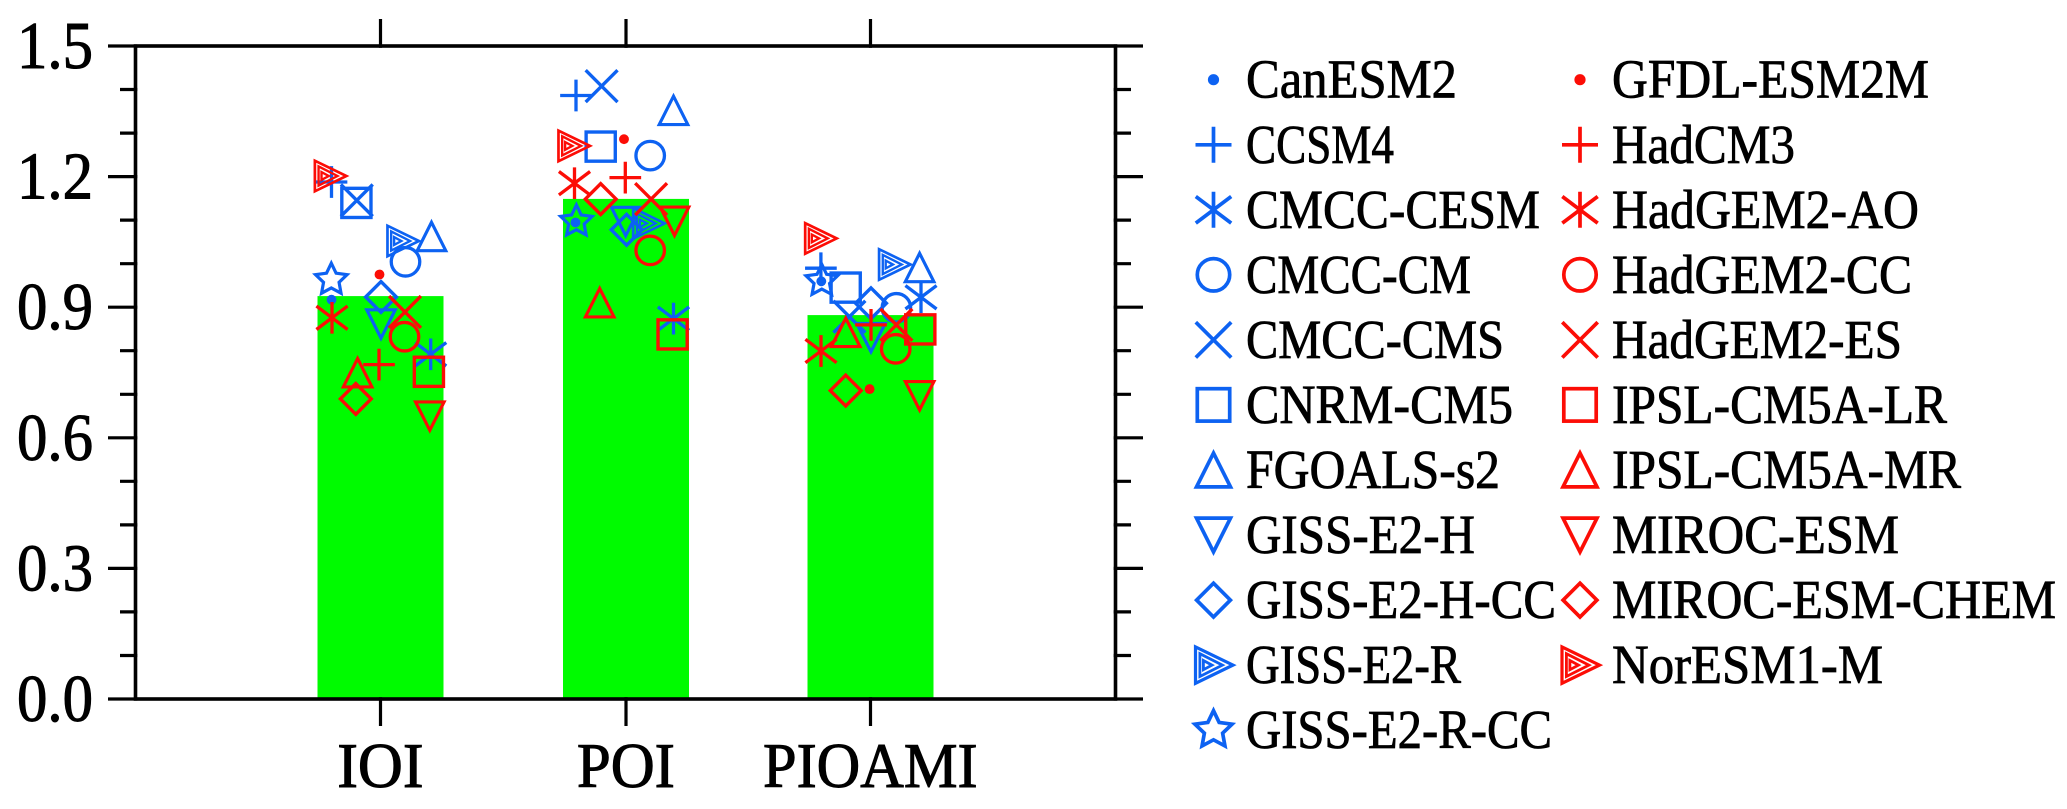  What do you see at coordinates (1379, 404) in the screenshot?
I see `svg-text: CNRM-CM5` at bounding box center [1379, 404].